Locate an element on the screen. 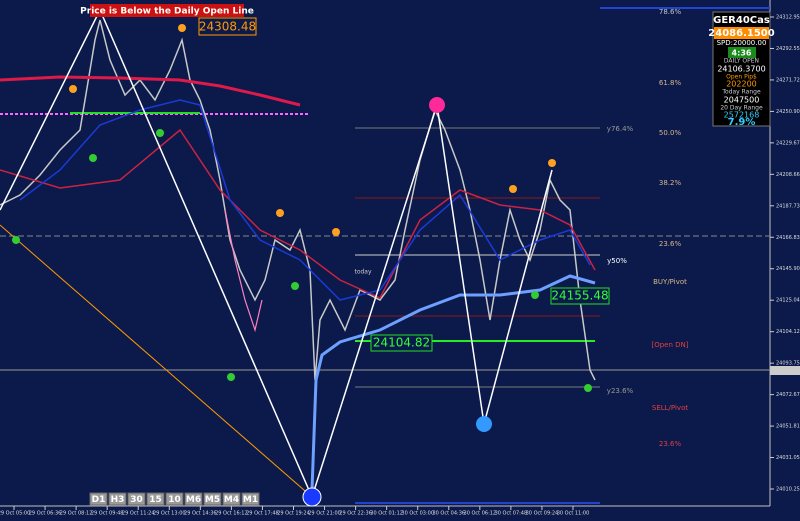  level-label: 78.6% is located at coordinates (670, 12).